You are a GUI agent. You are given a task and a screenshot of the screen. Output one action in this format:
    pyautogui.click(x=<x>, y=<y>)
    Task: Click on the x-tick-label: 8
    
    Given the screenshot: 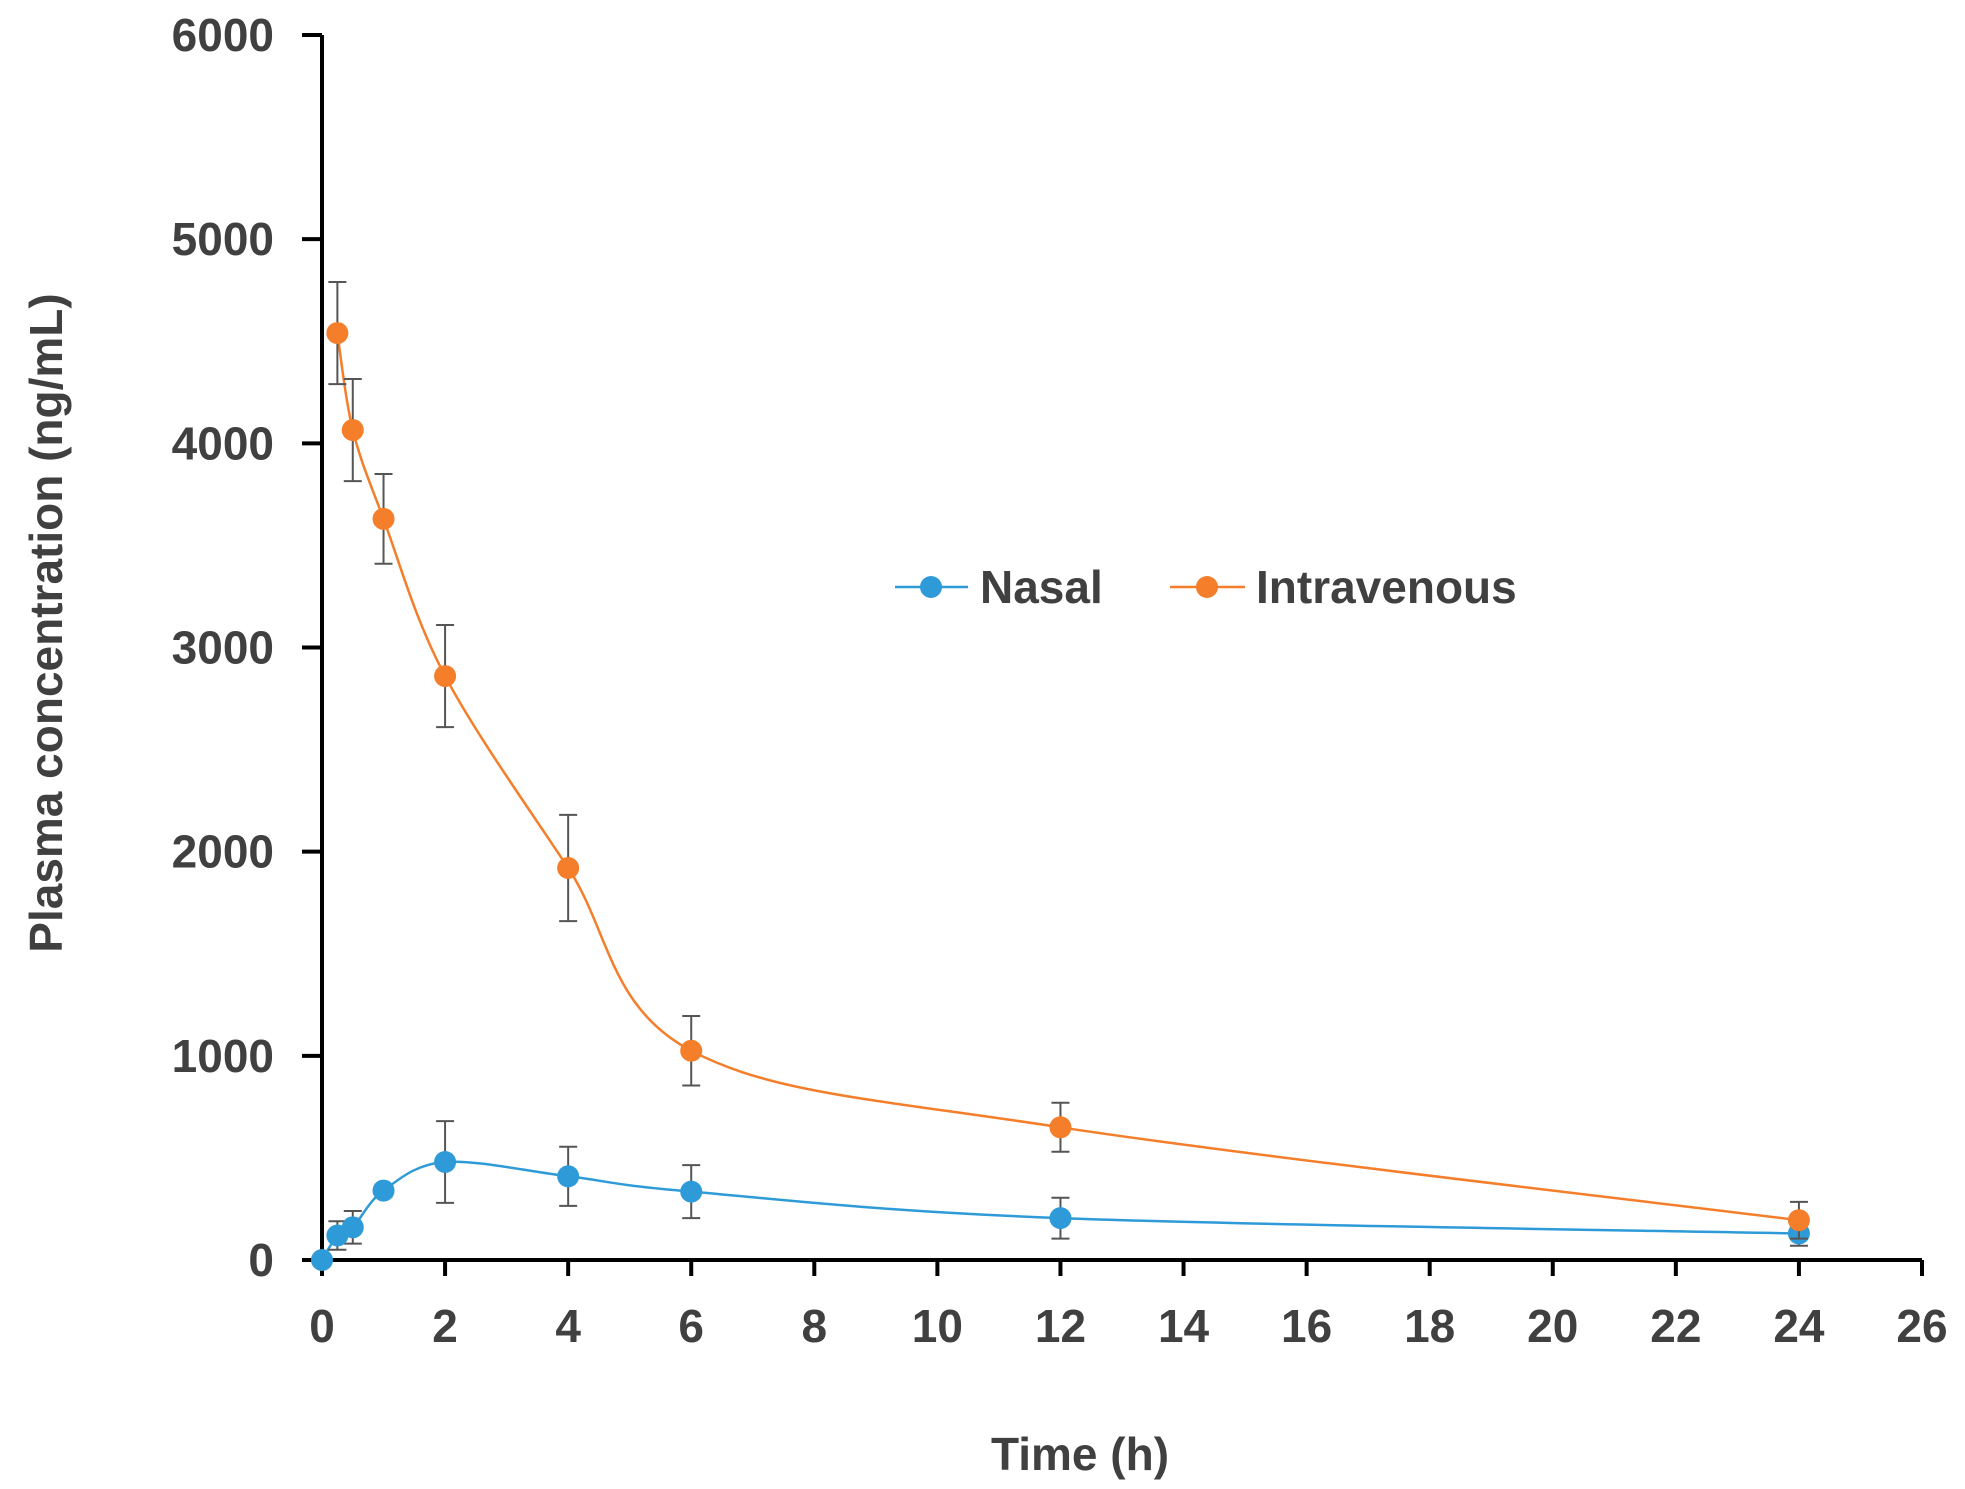 What is the action you would take?
    pyautogui.click(x=815, y=1326)
    